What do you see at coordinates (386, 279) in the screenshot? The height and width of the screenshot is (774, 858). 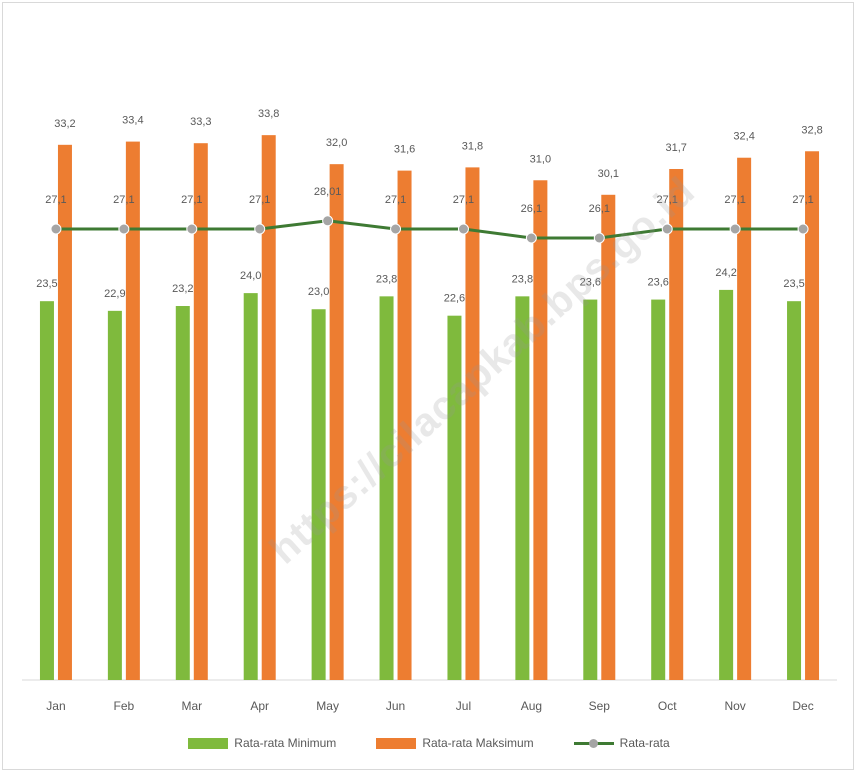 I see `label-minimum-jun: 23,8` at bounding box center [386, 279].